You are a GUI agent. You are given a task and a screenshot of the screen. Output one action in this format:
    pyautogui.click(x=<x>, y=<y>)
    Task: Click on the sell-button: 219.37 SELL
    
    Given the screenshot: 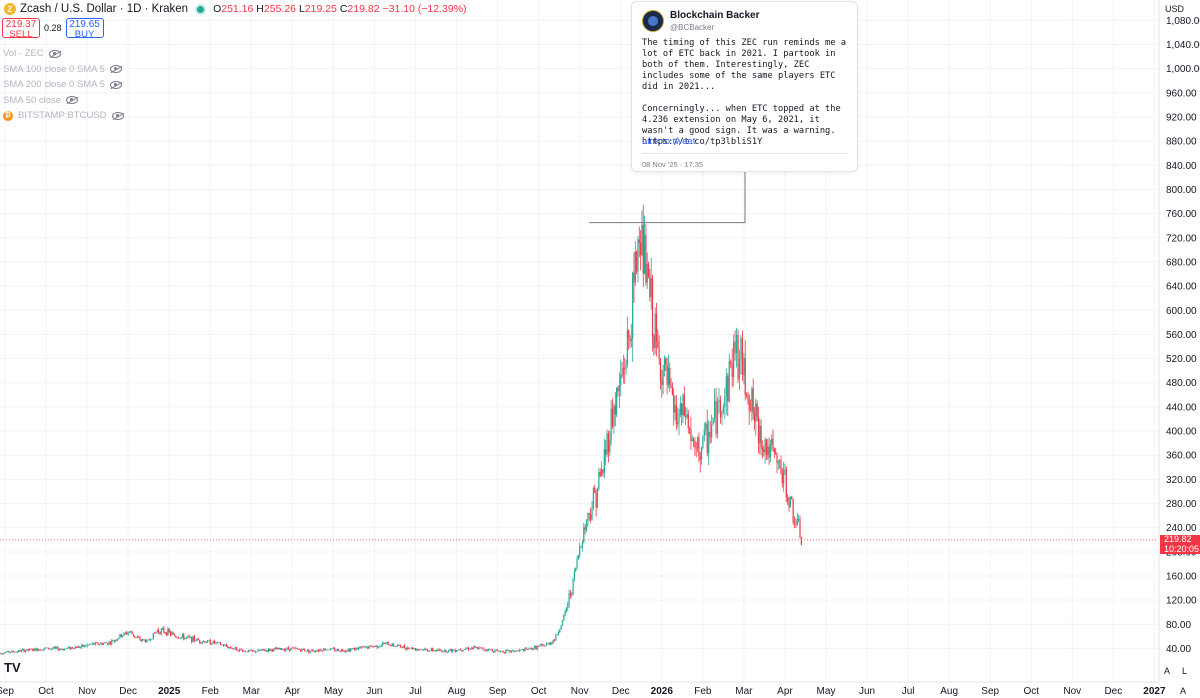 What is the action you would take?
    pyautogui.click(x=21, y=28)
    